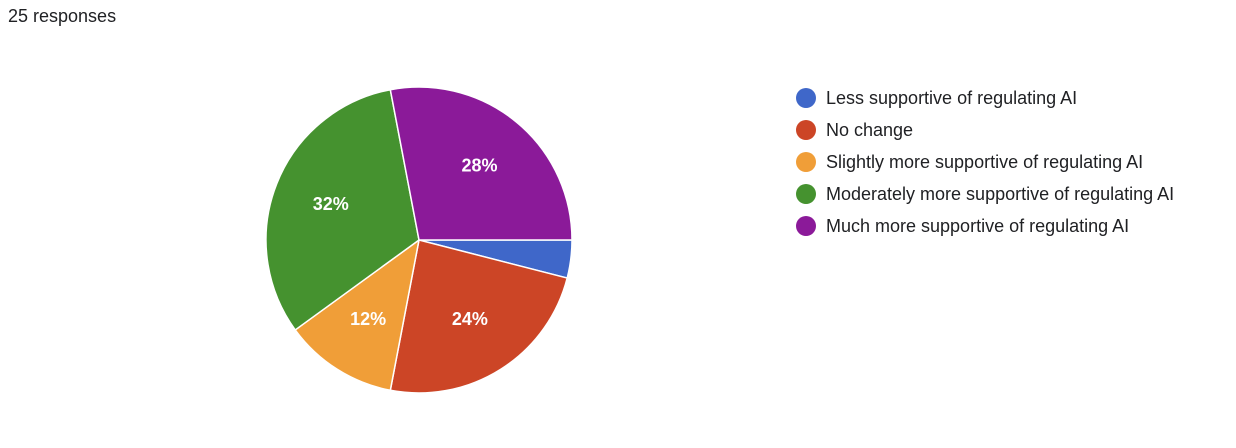 The width and height of the screenshot is (1236, 448). Describe the element at coordinates (996, 130) in the screenshot. I see `legend-item: No change` at that location.